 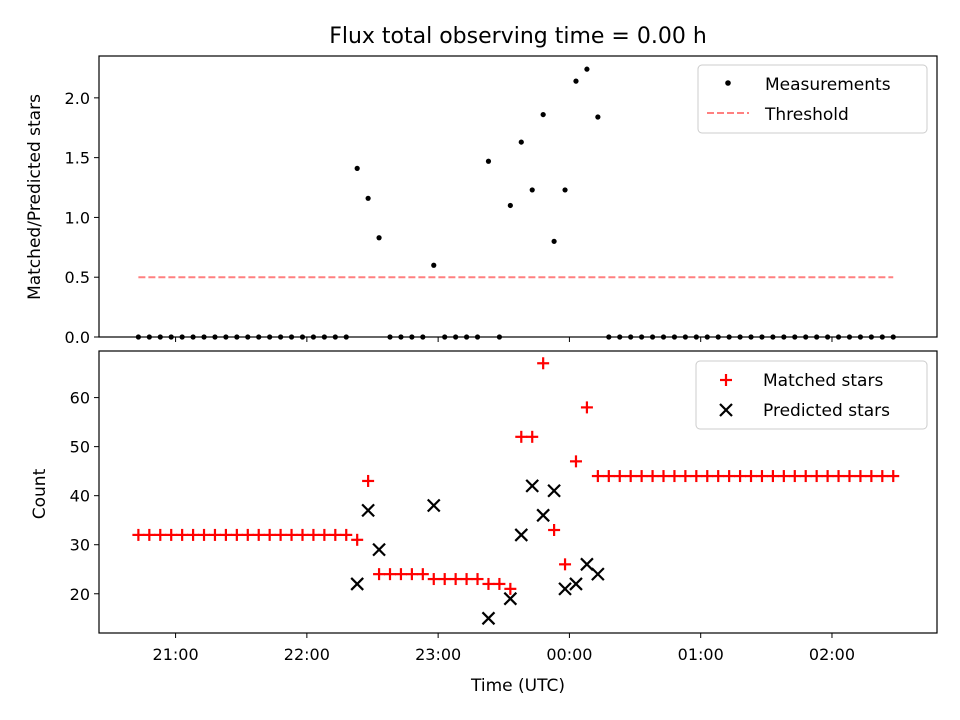 What do you see at coordinates (82, 218) in the screenshot?
I see `top-y-ticks: 0.0 0.5 1.0 1.5 2.0` at bounding box center [82, 218].